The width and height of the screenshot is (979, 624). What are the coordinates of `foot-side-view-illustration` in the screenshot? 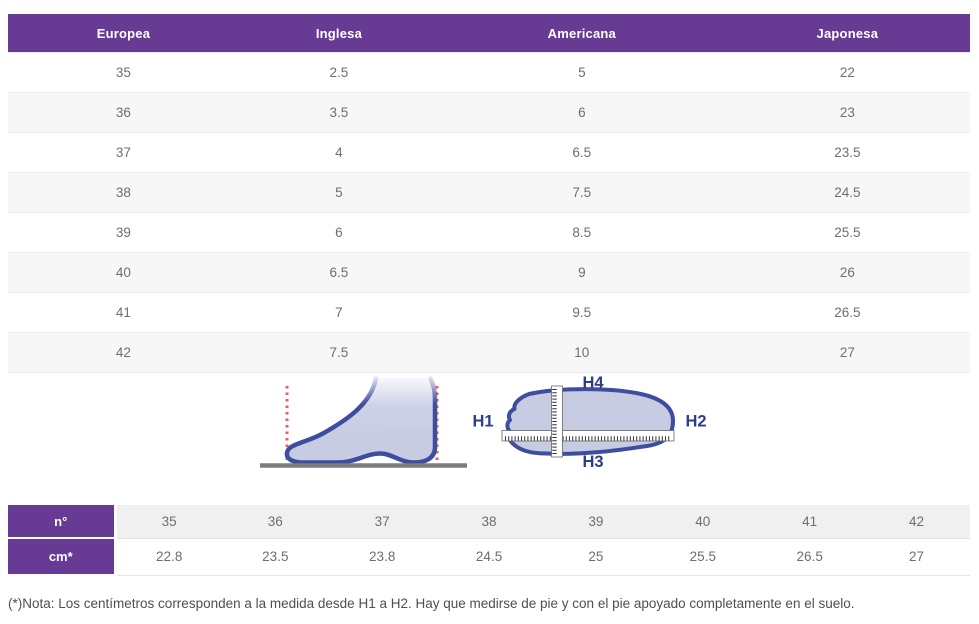 It's located at (363, 421).